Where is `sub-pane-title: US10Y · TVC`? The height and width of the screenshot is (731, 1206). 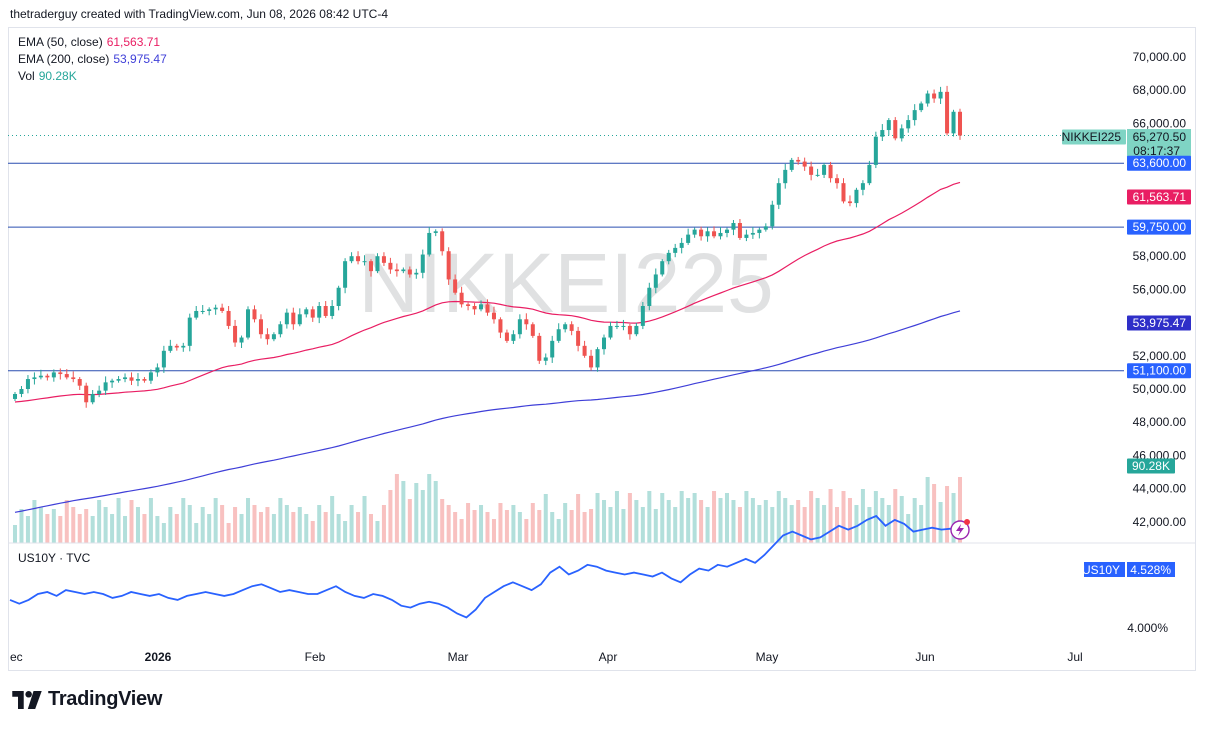 sub-pane-title: US10Y · TVC is located at coordinates (54, 558).